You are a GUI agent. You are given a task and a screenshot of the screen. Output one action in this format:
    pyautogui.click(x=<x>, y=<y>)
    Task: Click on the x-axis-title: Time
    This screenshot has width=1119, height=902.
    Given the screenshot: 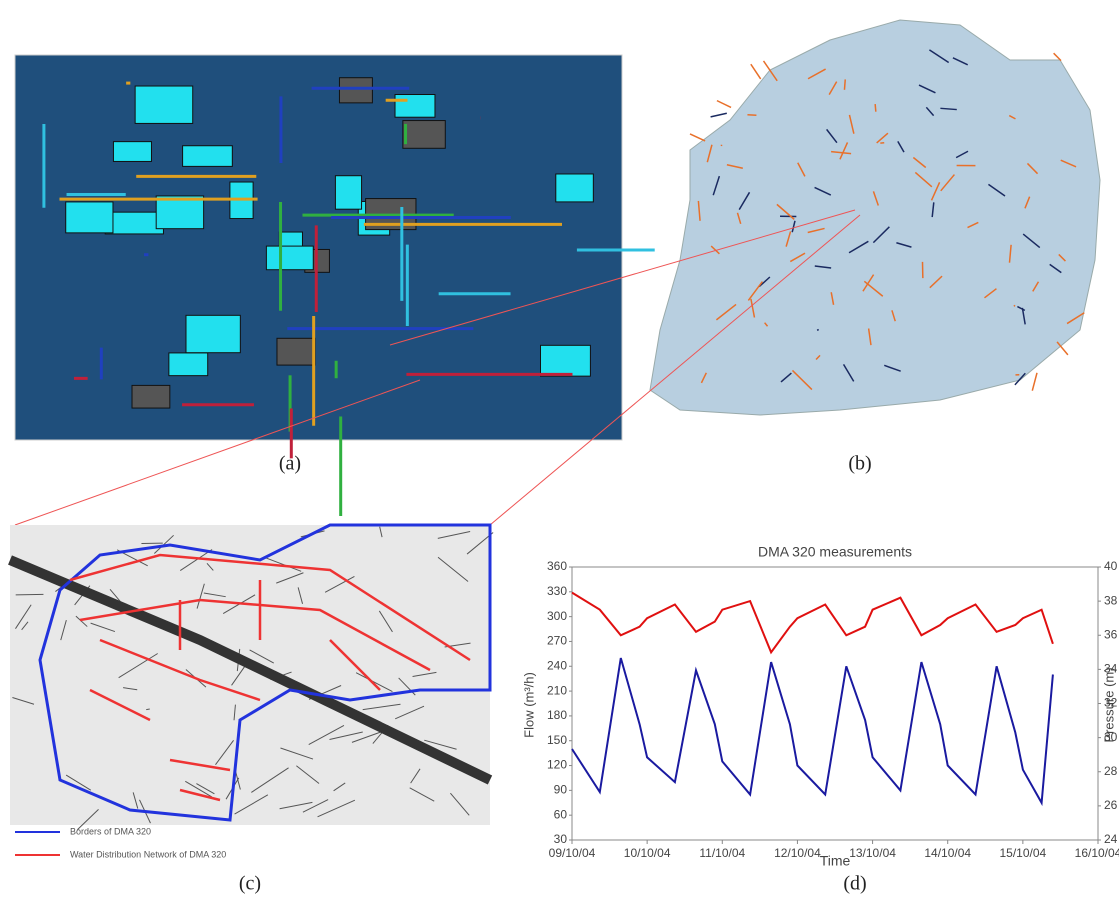 What is the action you would take?
    pyautogui.click(x=835, y=861)
    